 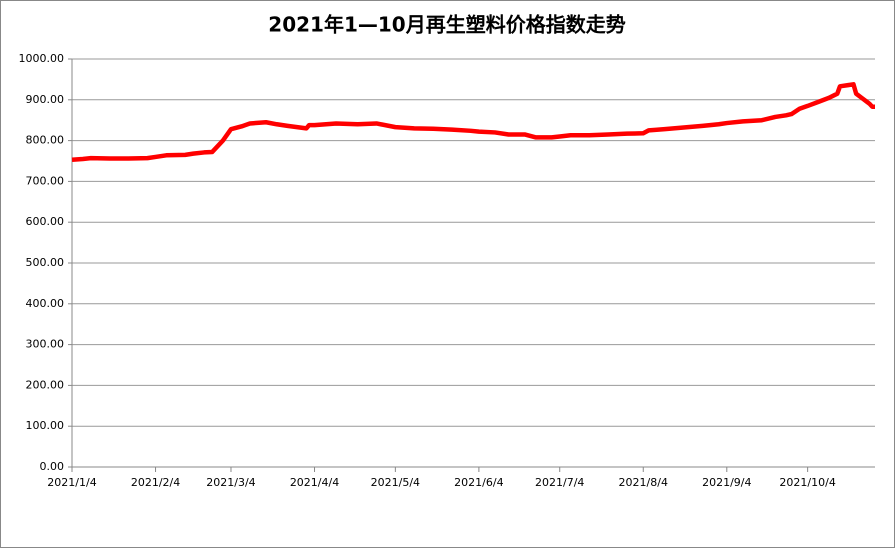 I want to click on y-tick-label: 0.00, so click(x=52, y=466).